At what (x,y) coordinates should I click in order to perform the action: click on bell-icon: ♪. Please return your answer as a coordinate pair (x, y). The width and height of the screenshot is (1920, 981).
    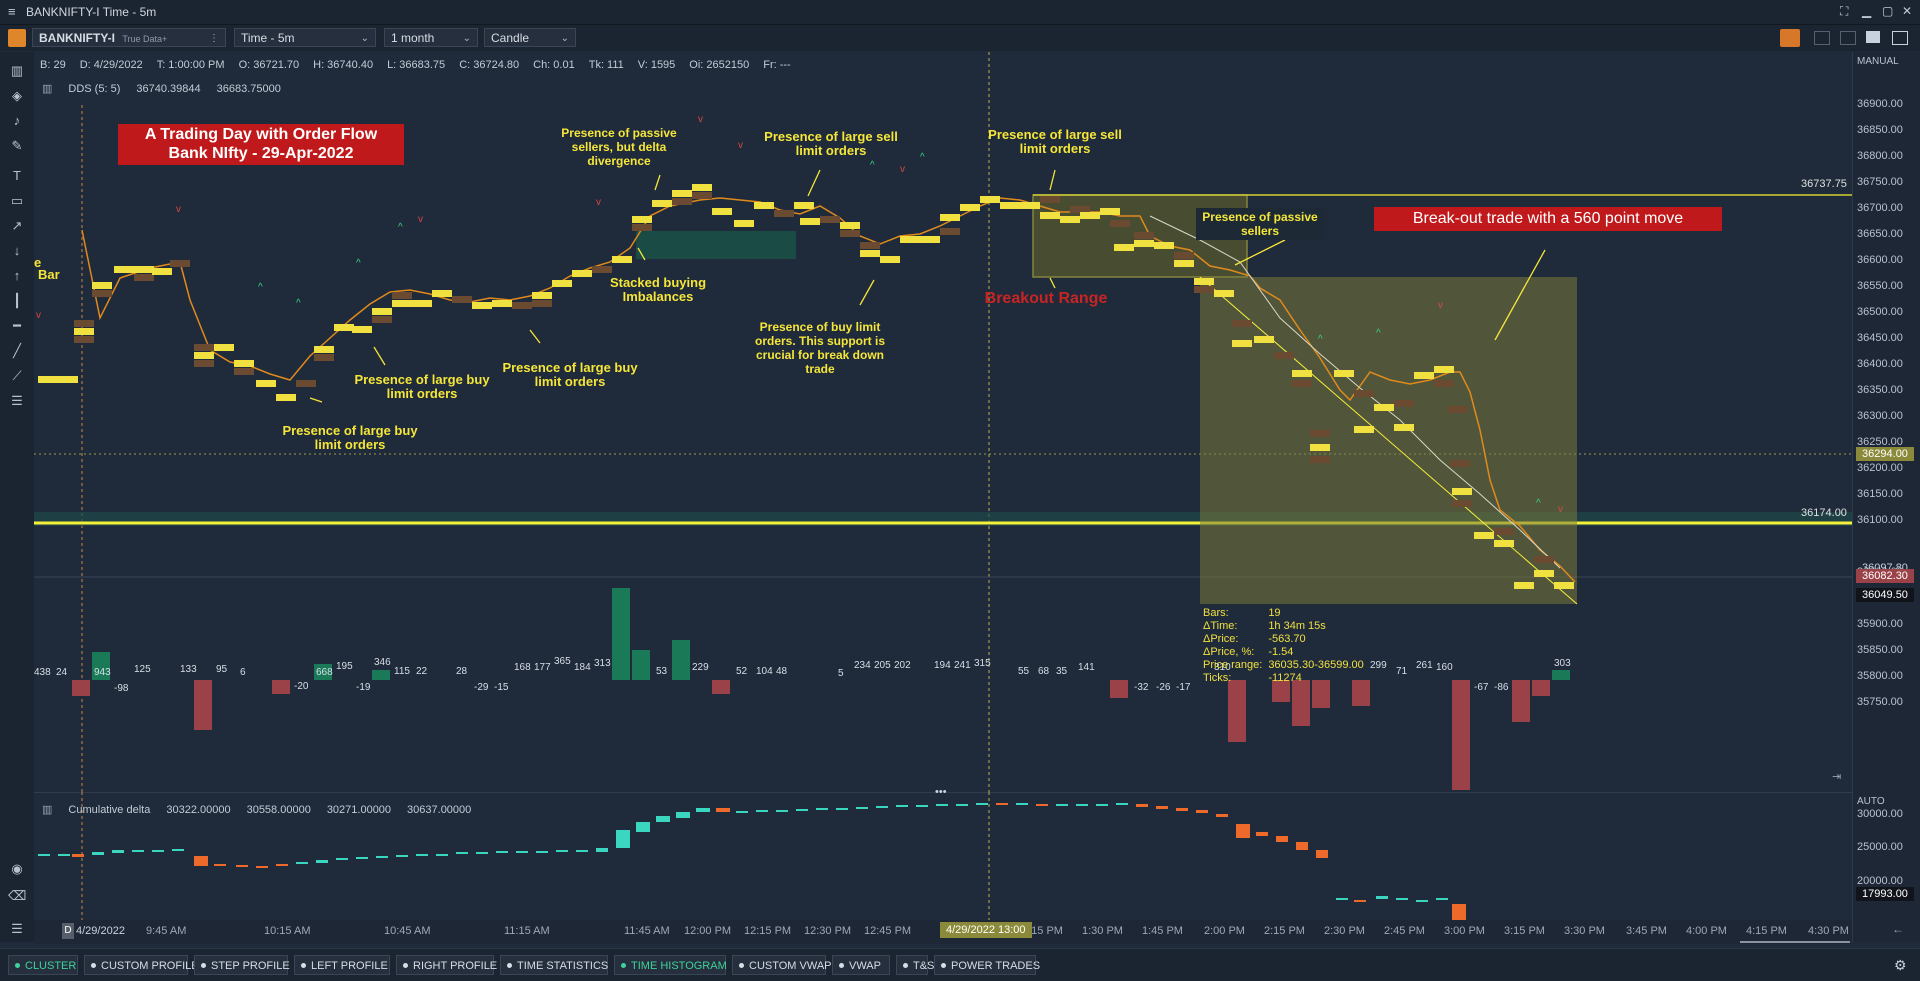
    Looking at the image, I should click on (17, 120).